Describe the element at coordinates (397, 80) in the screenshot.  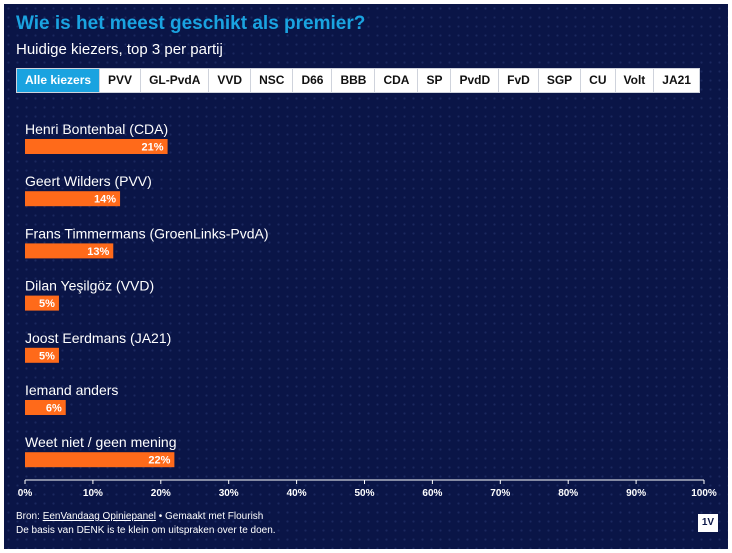
I see `tab-cda: CDA` at that location.